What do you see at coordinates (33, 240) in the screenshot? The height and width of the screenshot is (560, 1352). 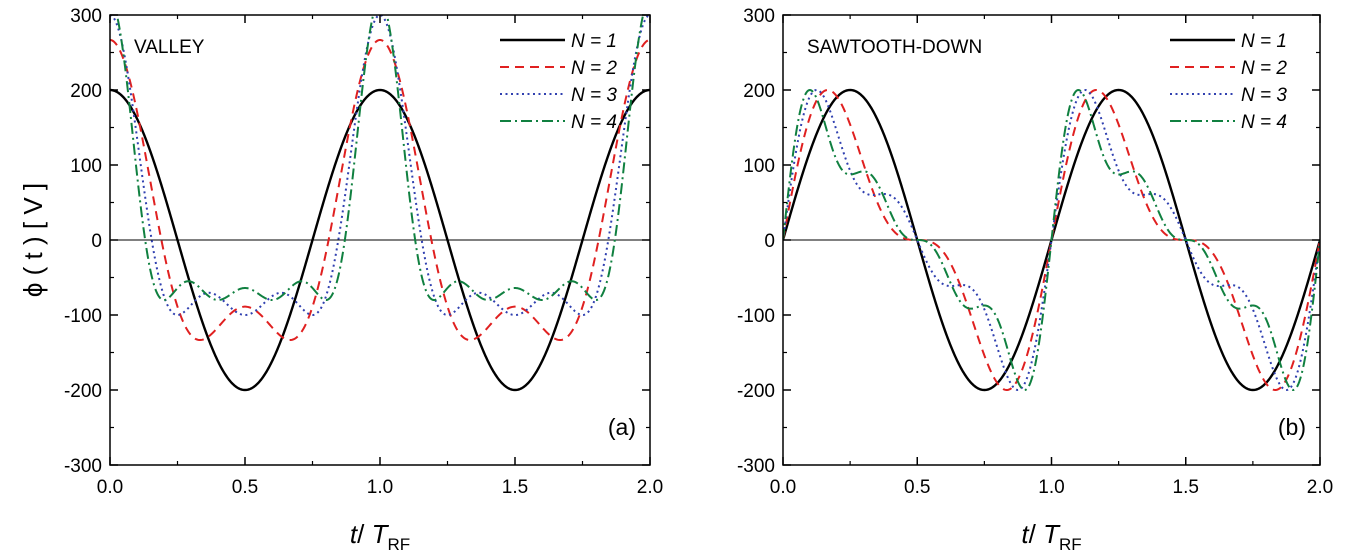 I see `y-axis-title: ϕ ( t ) [ V ]` at bounding box center [33, 240].